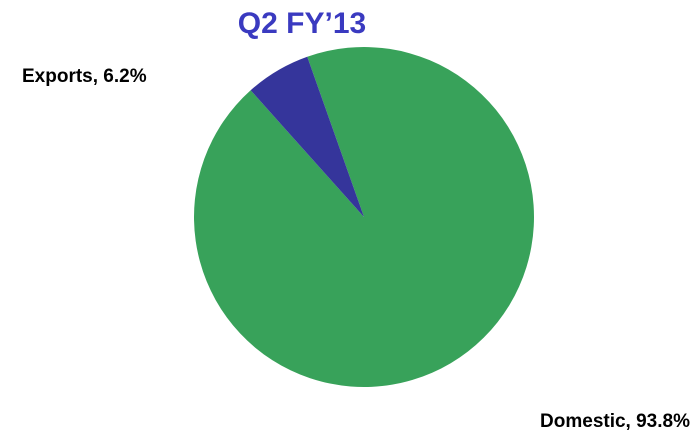  I want to click on slice-label: Exports, 6.2%, so click(84, 76).